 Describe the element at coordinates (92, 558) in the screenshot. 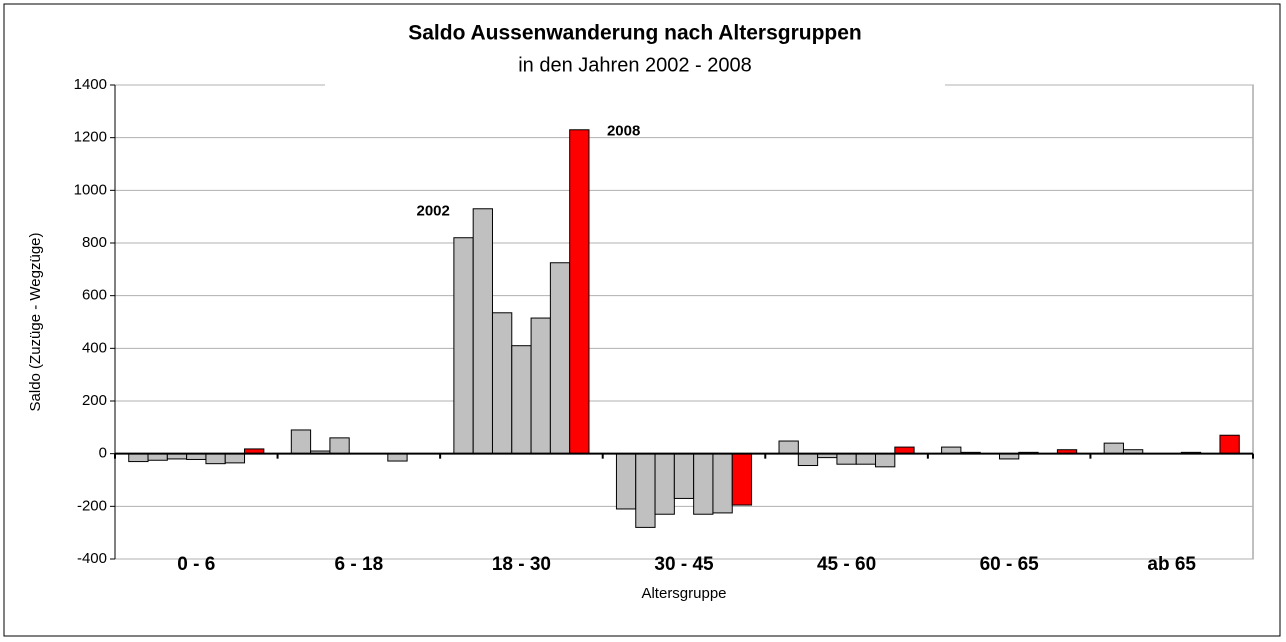

I see `y-tick-label: -400` at that location.